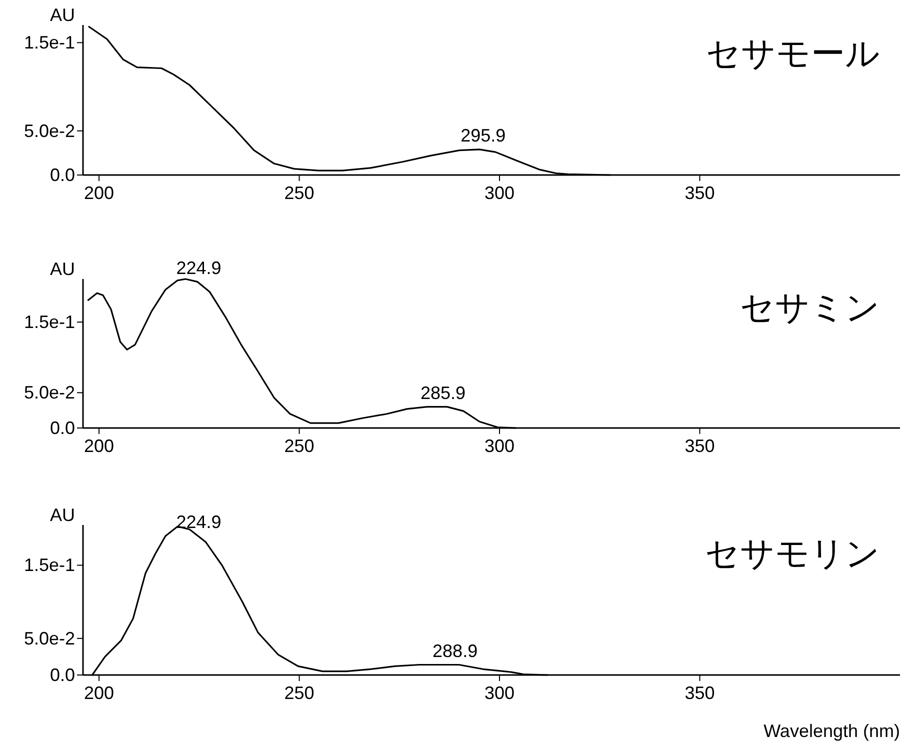  I want to click on chart-title: セサモール, so click(793, 54).